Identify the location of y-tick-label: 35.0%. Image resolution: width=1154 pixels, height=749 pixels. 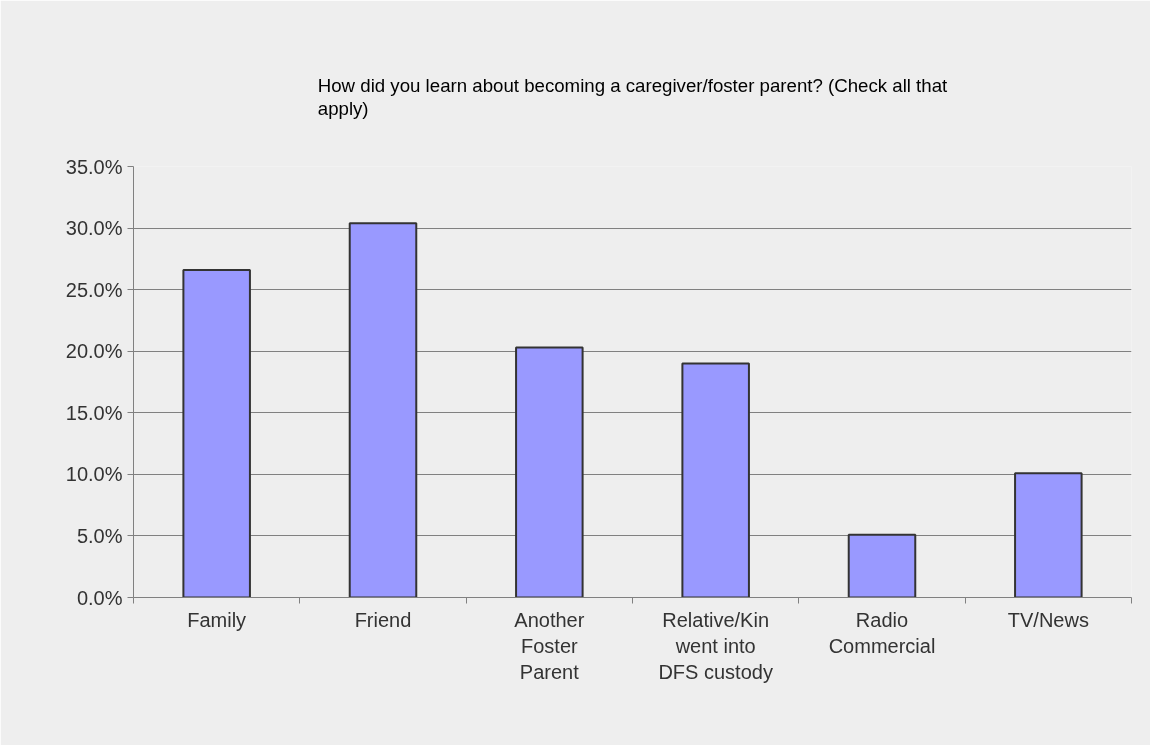
(94, 166).